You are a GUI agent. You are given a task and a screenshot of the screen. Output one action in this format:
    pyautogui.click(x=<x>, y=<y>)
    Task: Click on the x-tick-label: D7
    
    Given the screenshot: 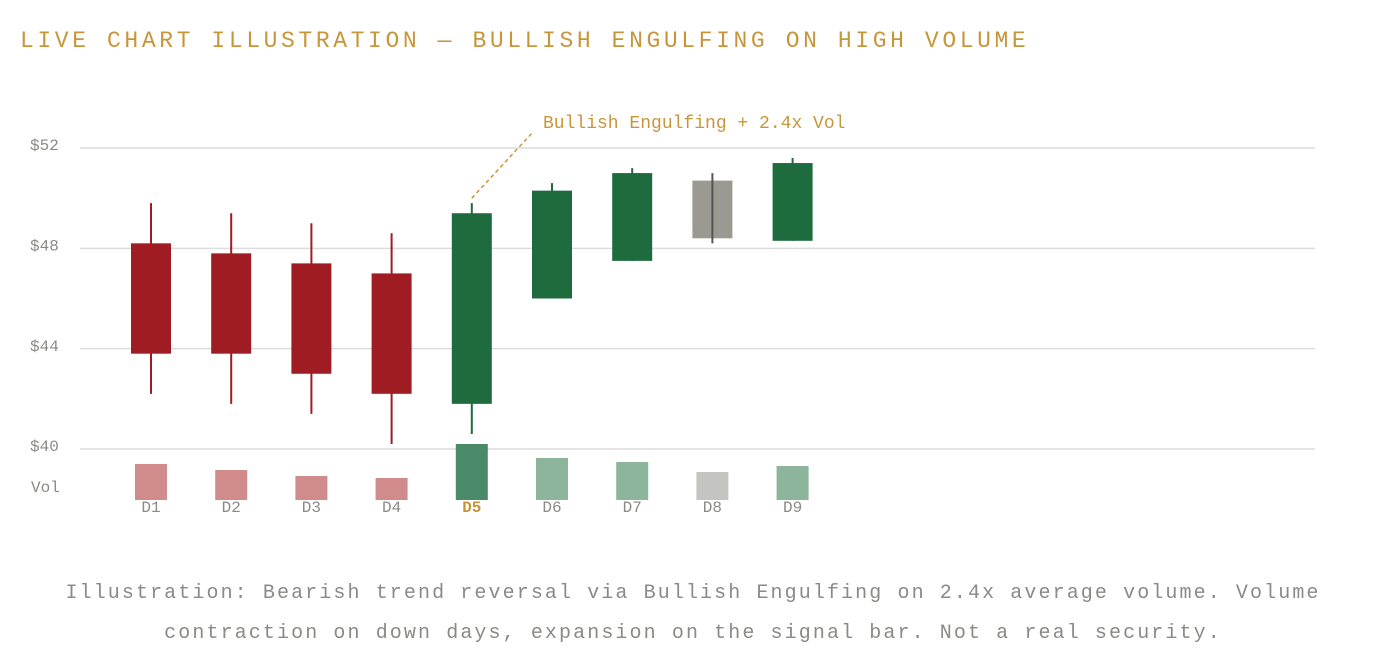 What is the action you would take?
    pyautogui.click(x=632, y=508)
    